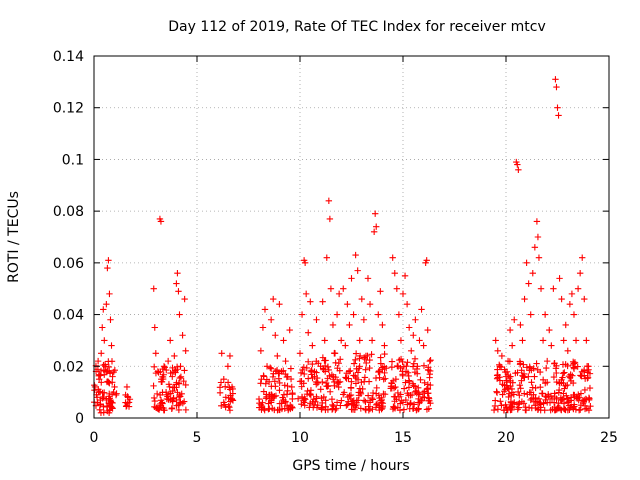 Image resolution: width=640 pixels, height=480 pixels. What do you see at coordinates (68, 264) in the screenshot?
I see `y-tick-label: 0.06` at bounding box center [68, 264].